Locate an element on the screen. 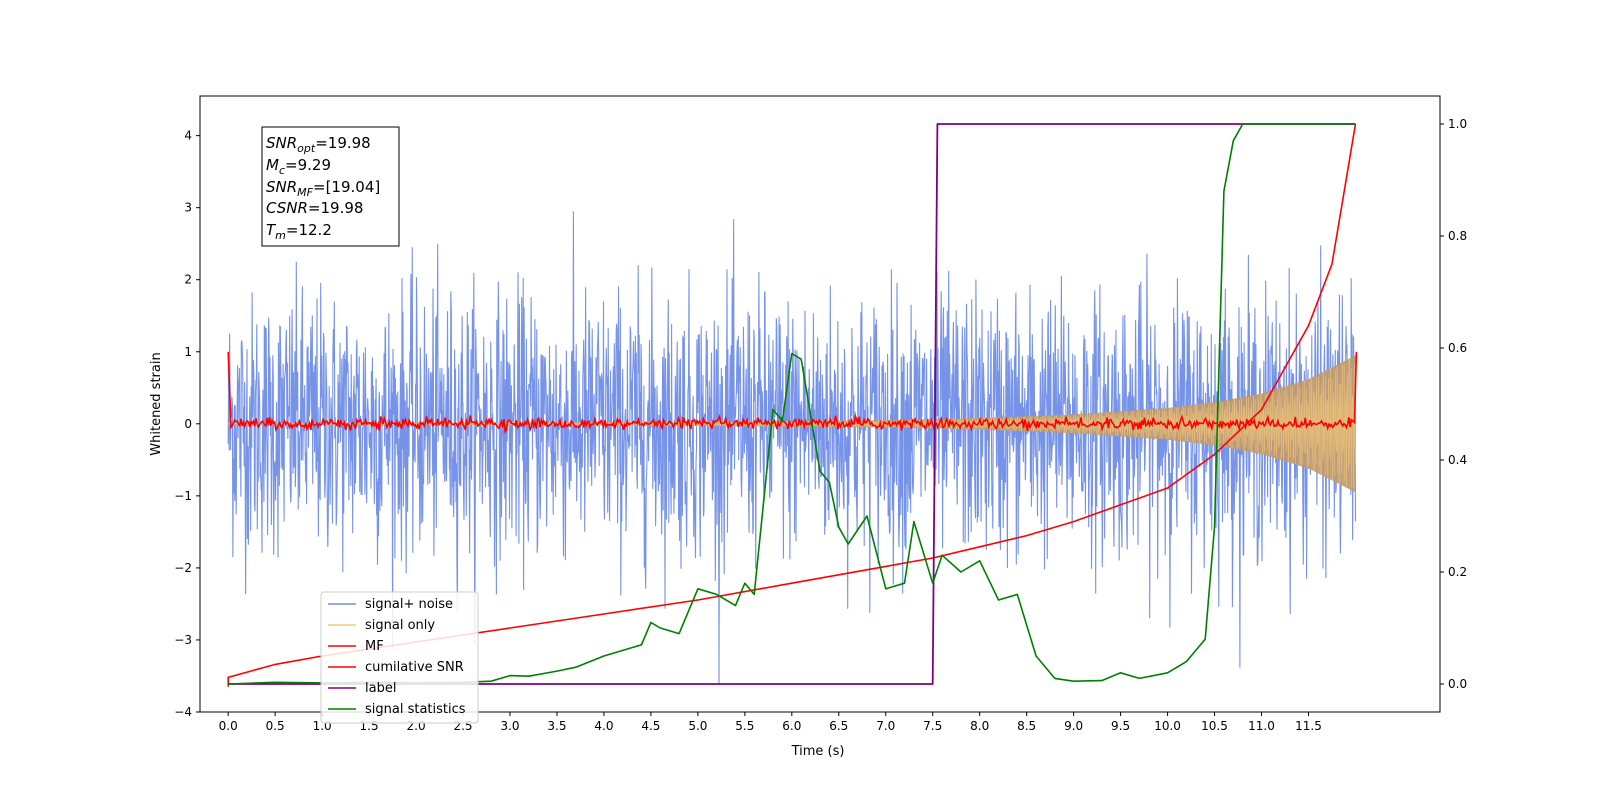  x-tick-label: 0.0 is located at coordinates (228, 726).